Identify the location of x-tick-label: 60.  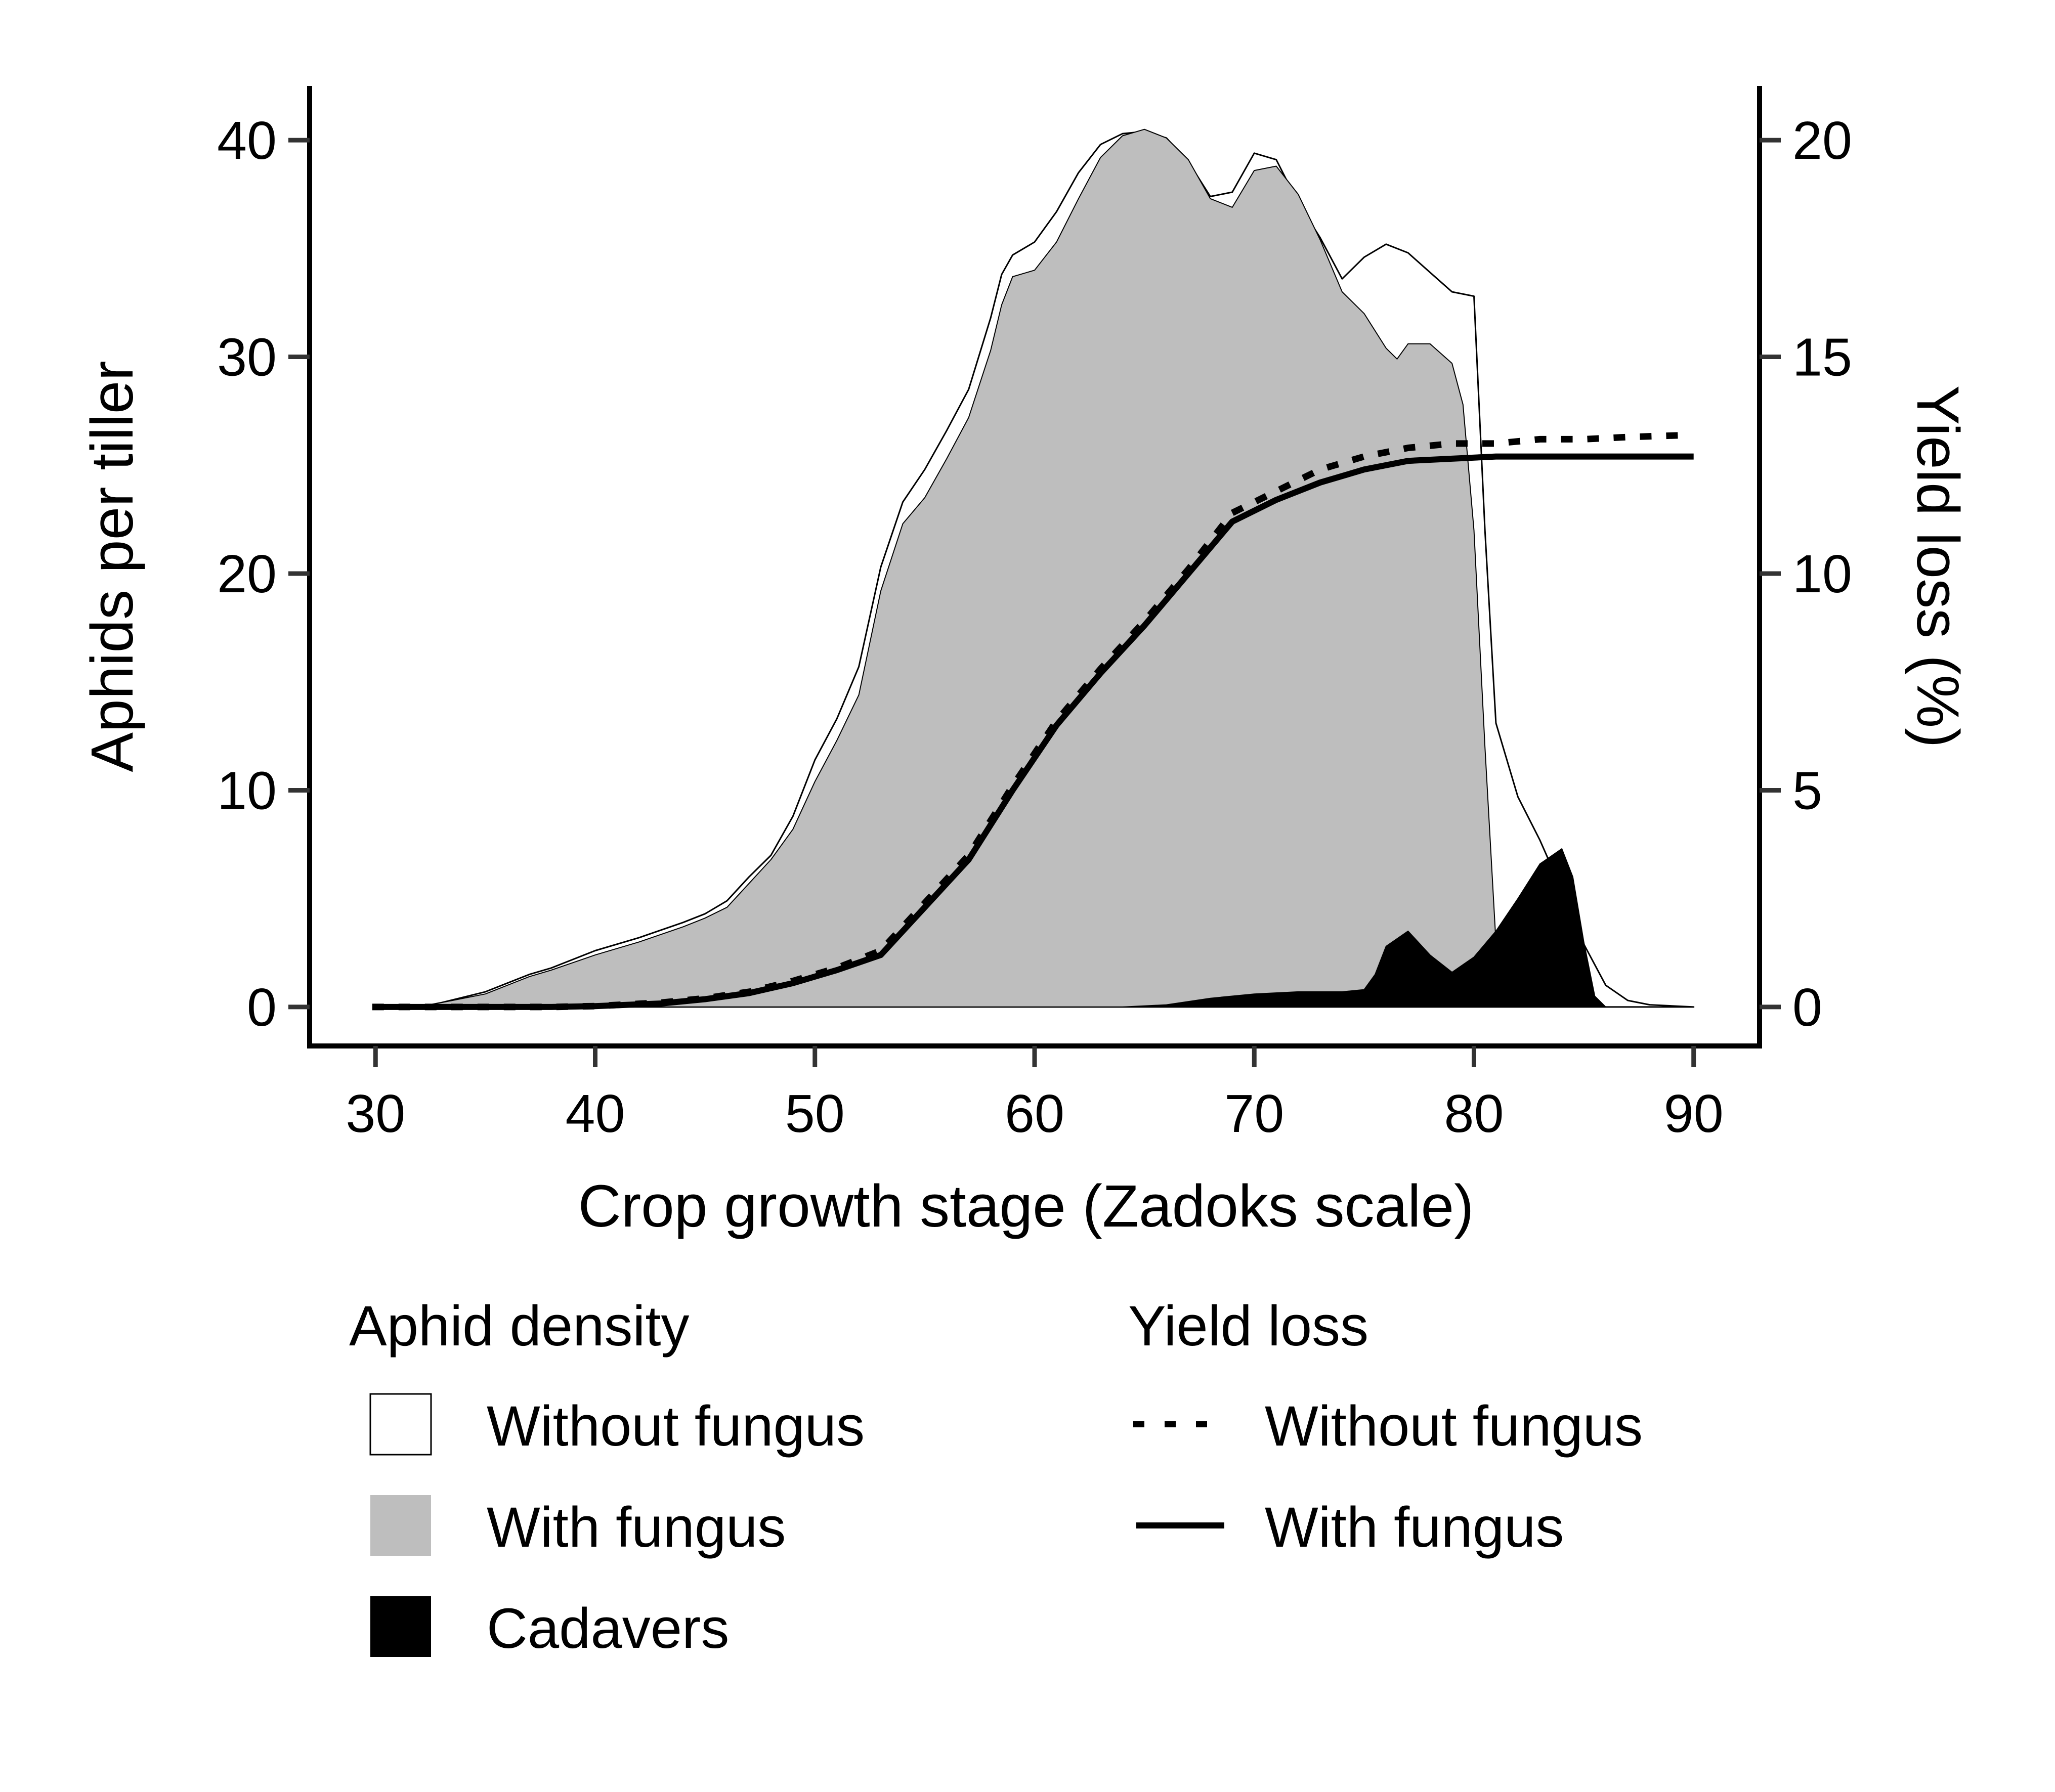
(1034, 1114).